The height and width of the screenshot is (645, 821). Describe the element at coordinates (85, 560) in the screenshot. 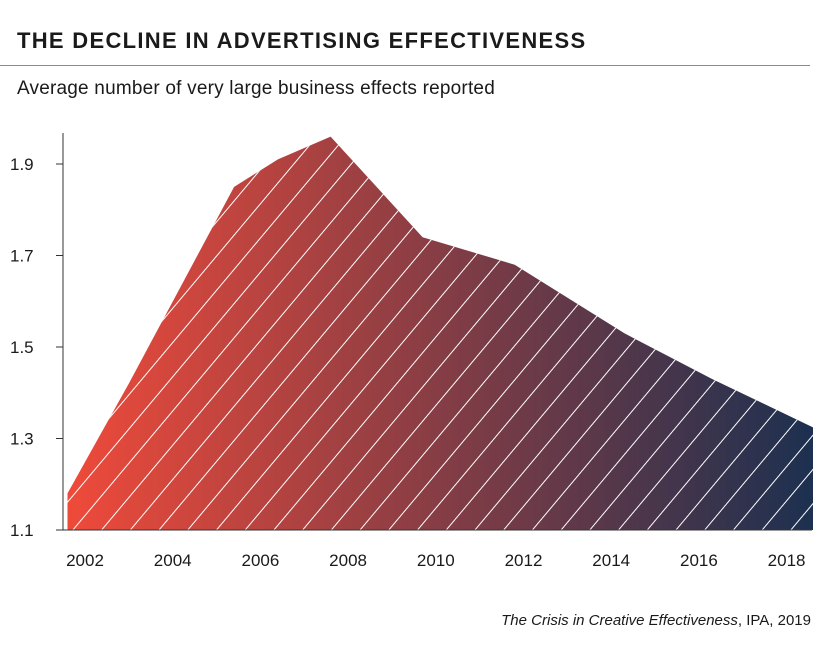

I see `x-tick-label: 2002` at that location.